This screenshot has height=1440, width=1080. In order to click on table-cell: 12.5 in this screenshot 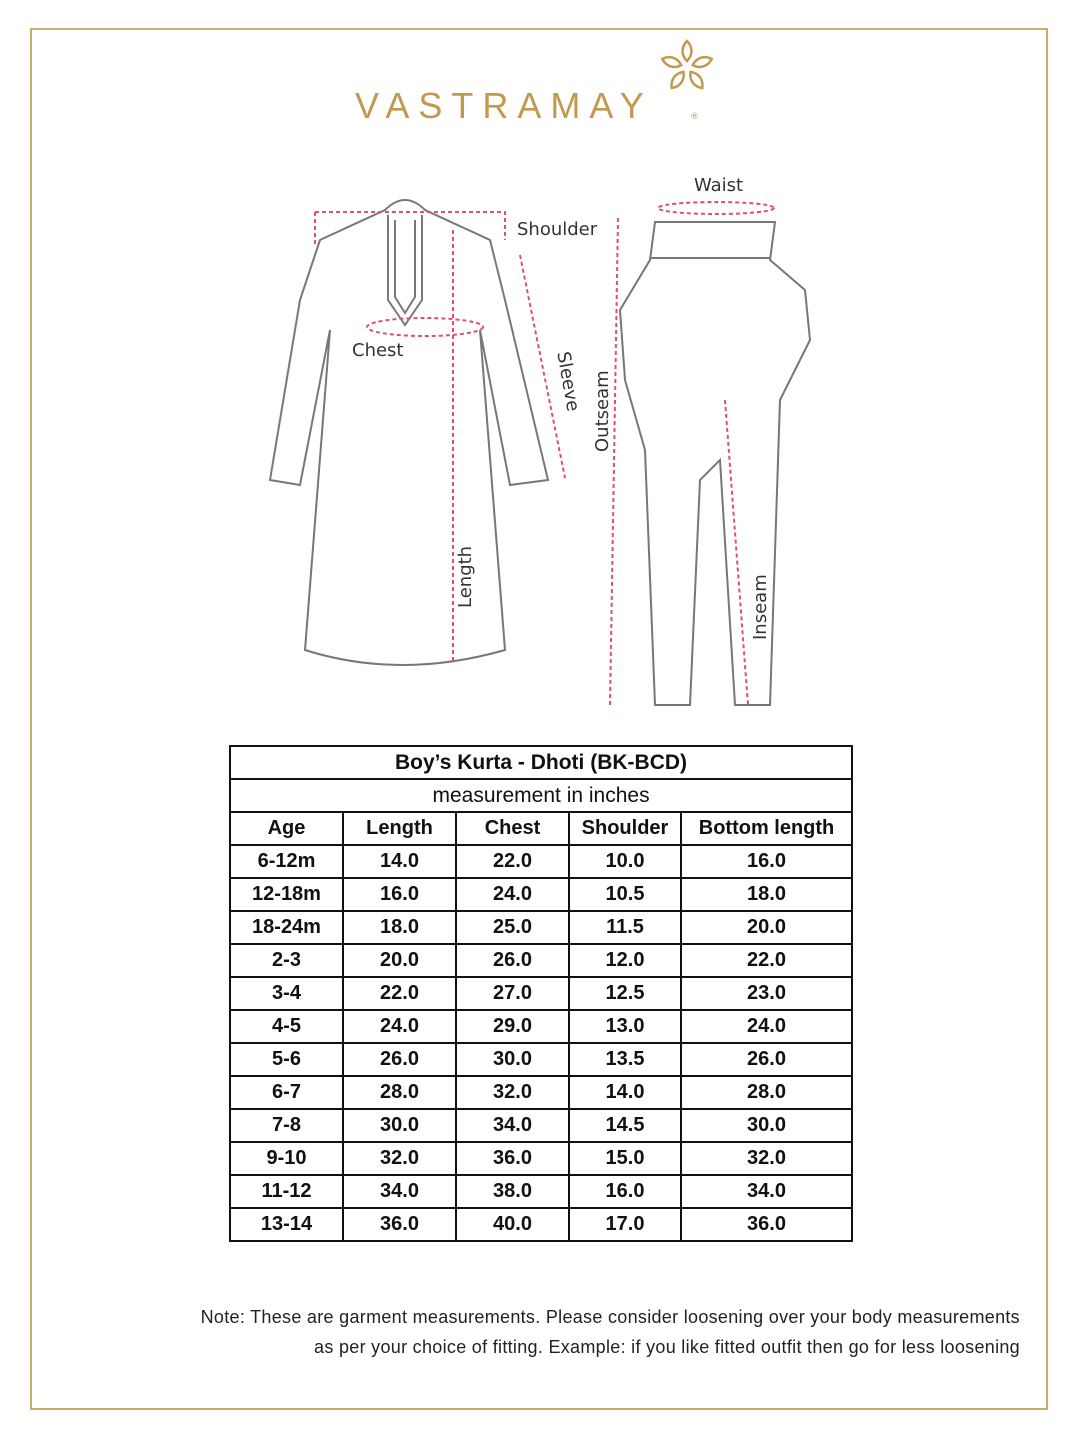, I will do `click(625, 993)`.